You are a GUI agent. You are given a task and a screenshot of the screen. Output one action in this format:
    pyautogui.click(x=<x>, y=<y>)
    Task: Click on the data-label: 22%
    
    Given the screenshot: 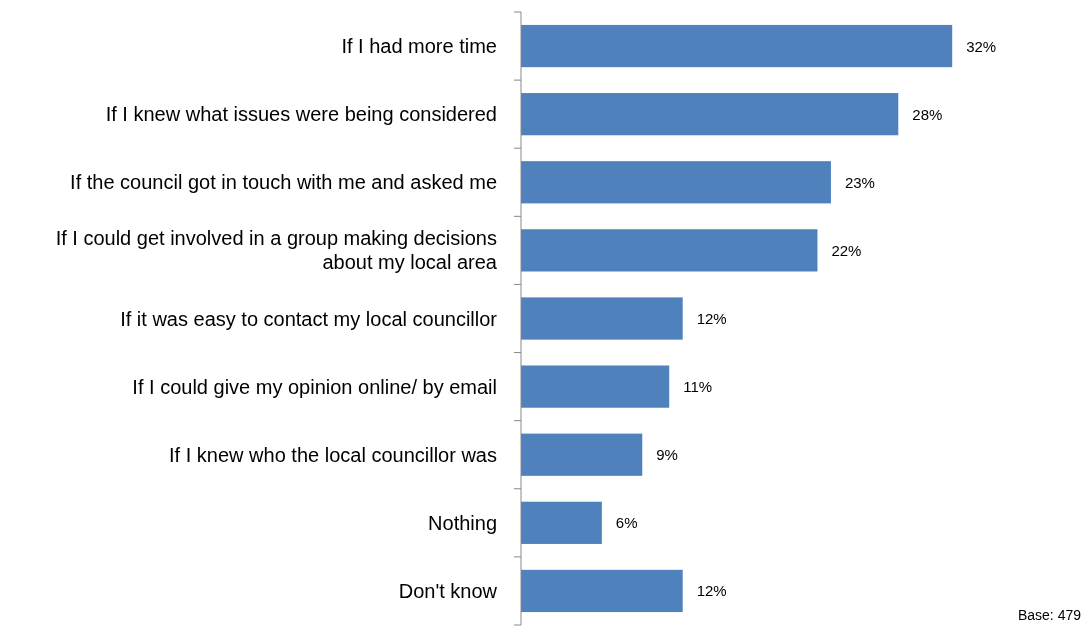 What is the action you would take?
    pyautogui.click(x=846, y=250)
    